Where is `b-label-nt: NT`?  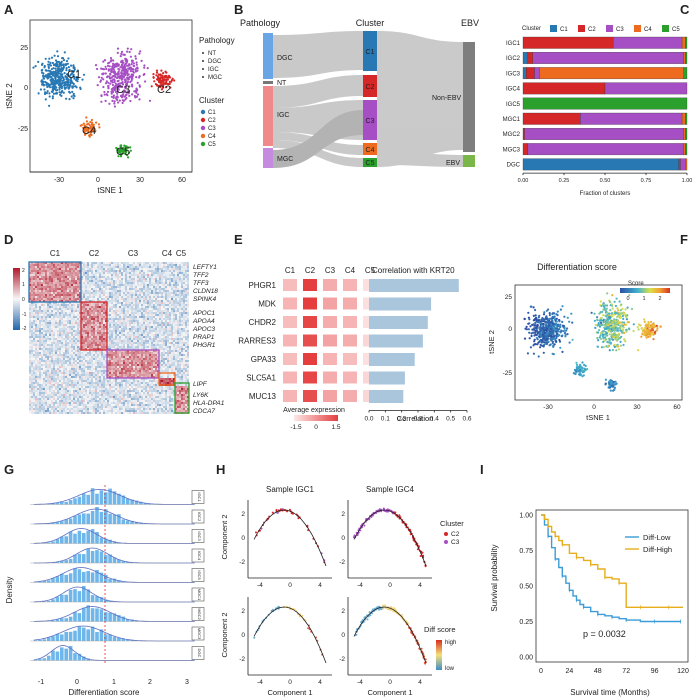
b-label-nt: NT is located at coordinates (282, 83).